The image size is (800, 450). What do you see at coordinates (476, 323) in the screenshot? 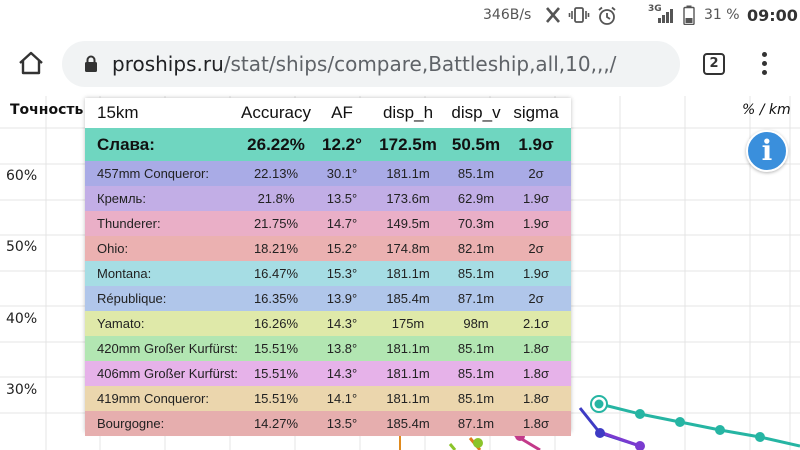
I see `disp-v-value: 98m` at bounding box center [476, 323].